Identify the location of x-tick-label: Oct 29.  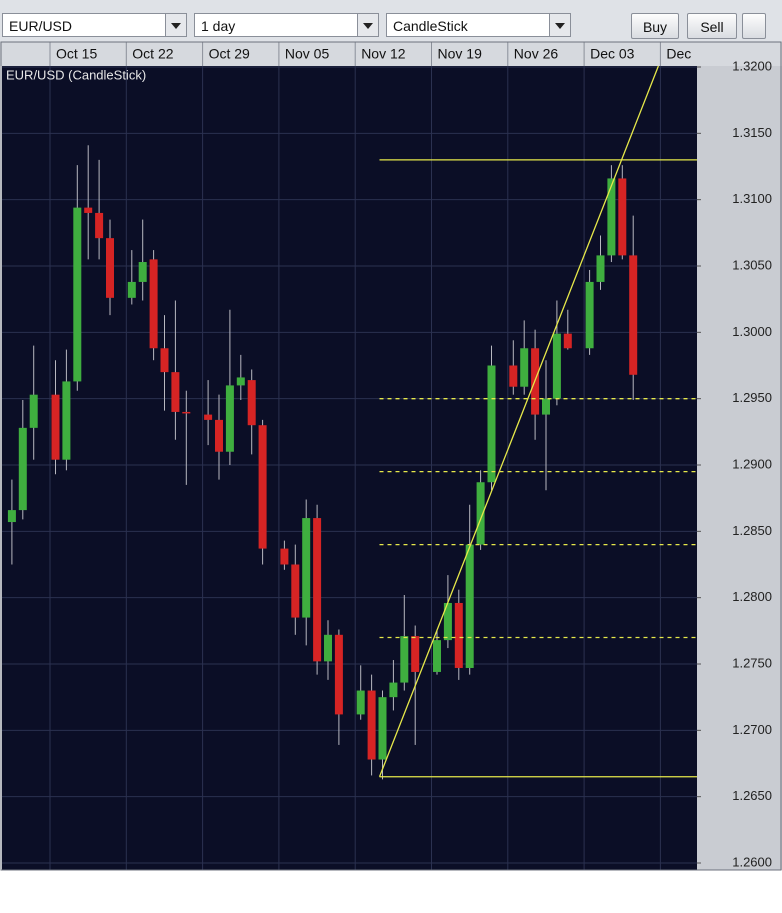
(229, 54).